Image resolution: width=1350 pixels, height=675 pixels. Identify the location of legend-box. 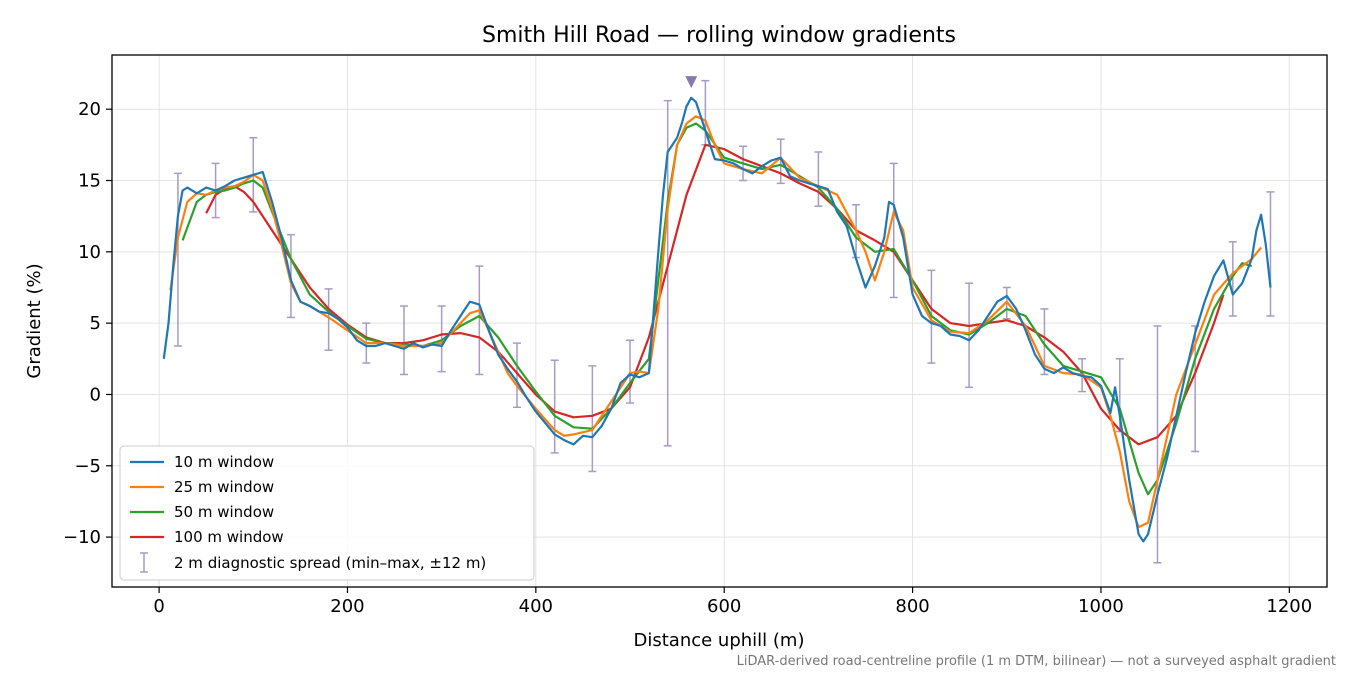
(327, 513).